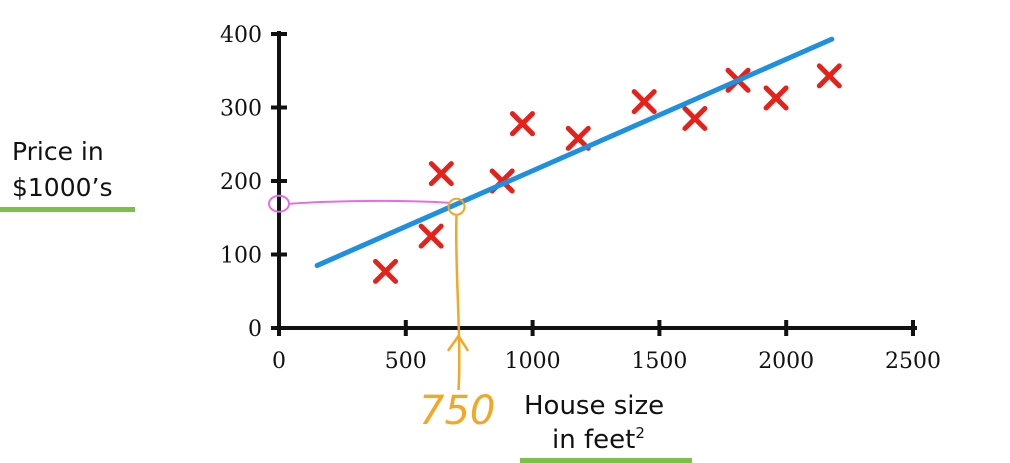  What do you see at coordinates (255, 329) in the screenshot?
I see `y-tick-label: 0` at bounding box center [255, 329].